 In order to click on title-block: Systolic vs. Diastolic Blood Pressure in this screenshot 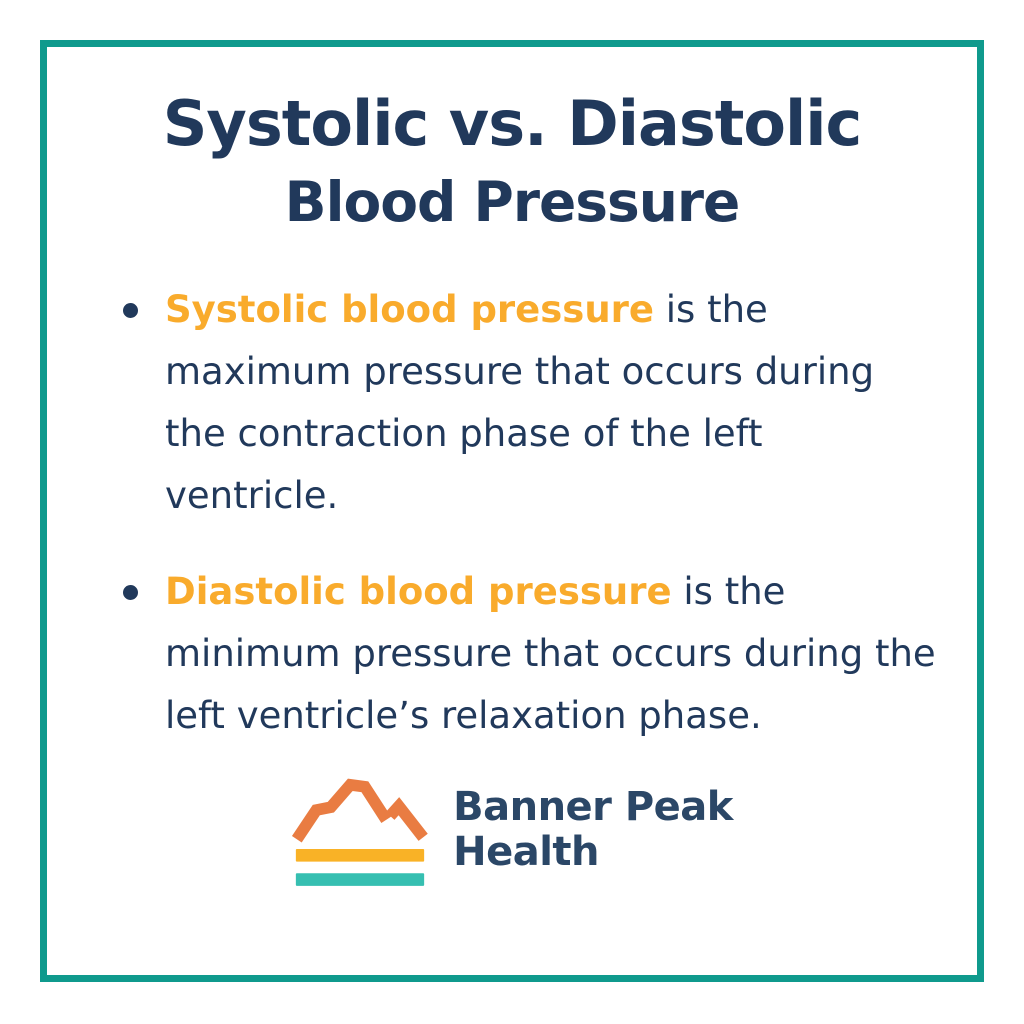, I will do `click(512, 160)`.